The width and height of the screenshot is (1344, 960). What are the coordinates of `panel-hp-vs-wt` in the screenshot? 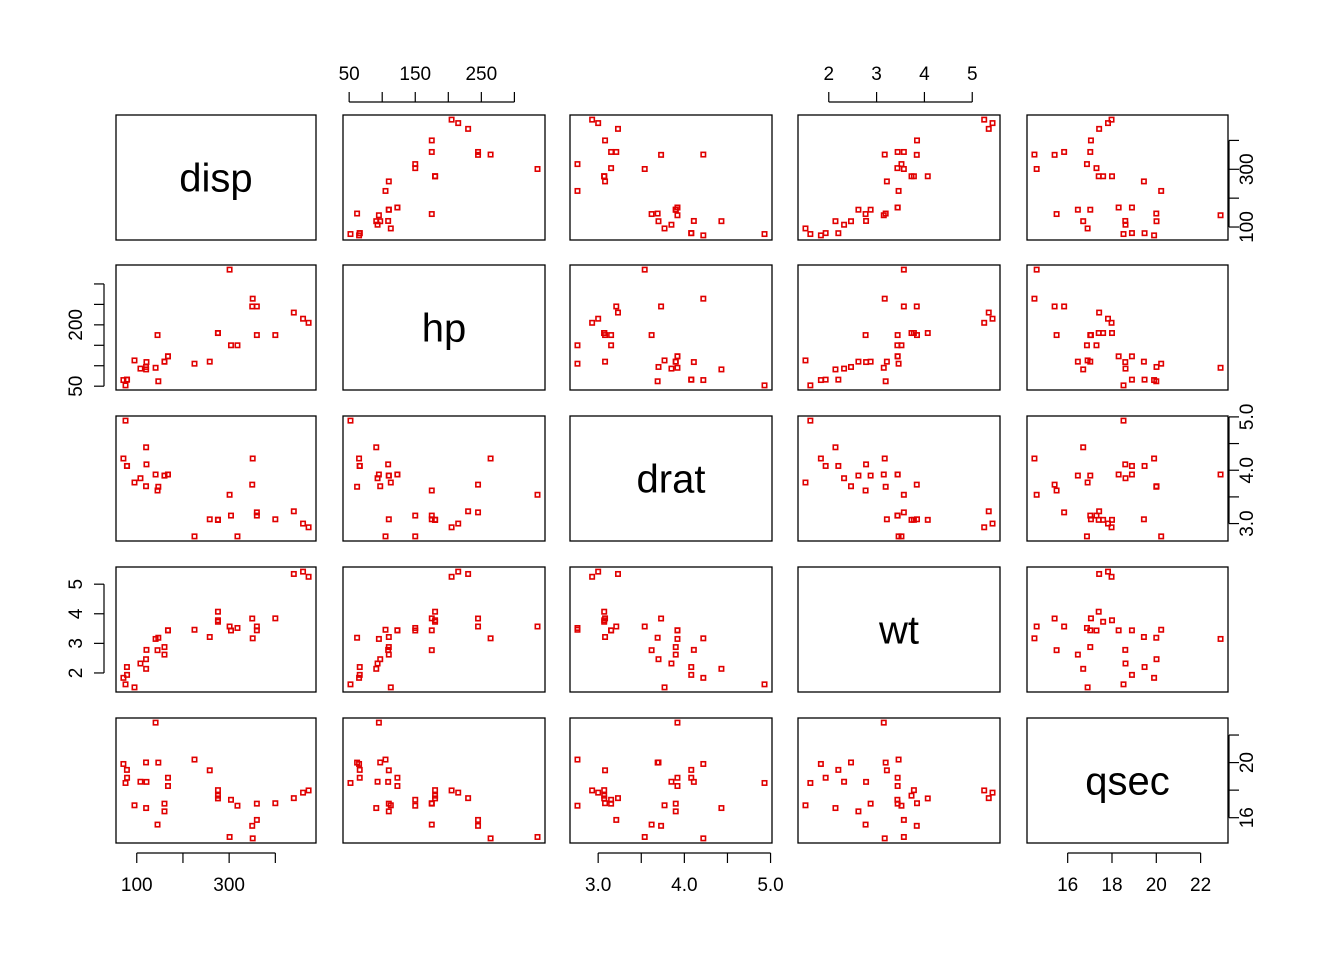 It's located at (899, 327).